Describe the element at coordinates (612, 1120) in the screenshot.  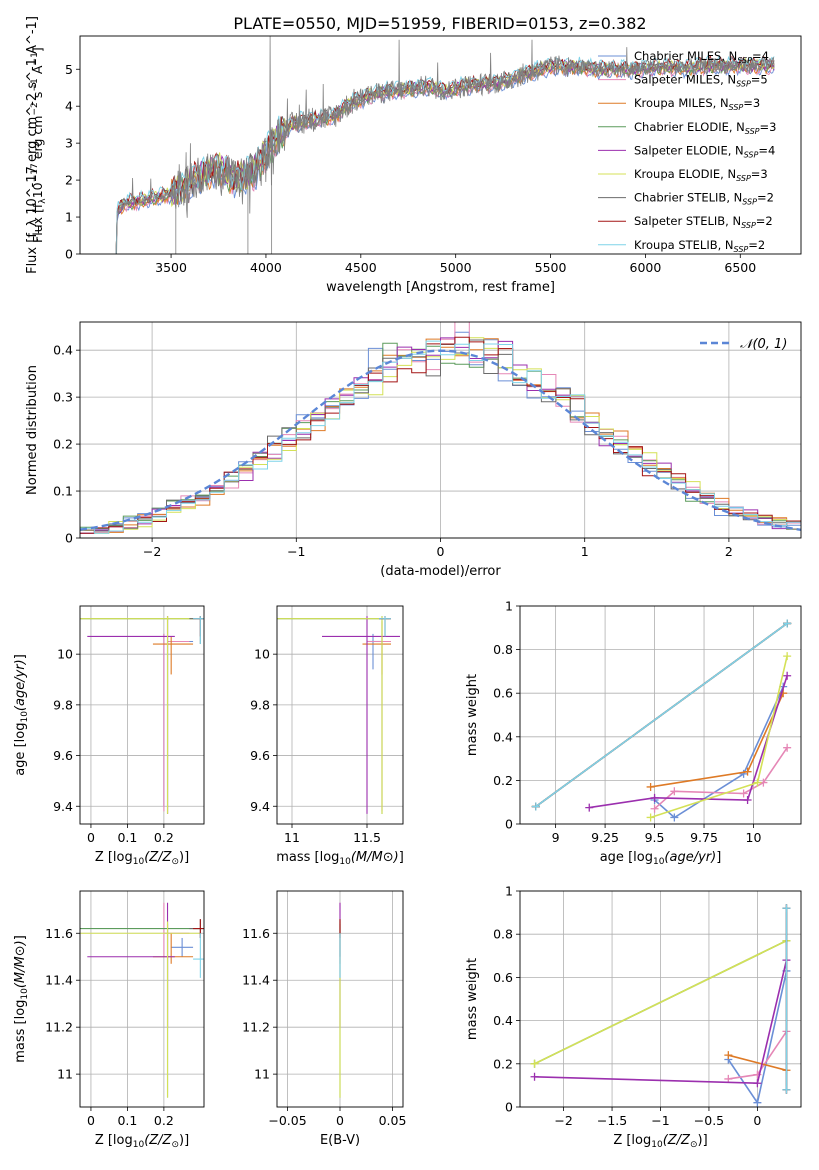
I see `x-tick-label: −1.5` at that location.